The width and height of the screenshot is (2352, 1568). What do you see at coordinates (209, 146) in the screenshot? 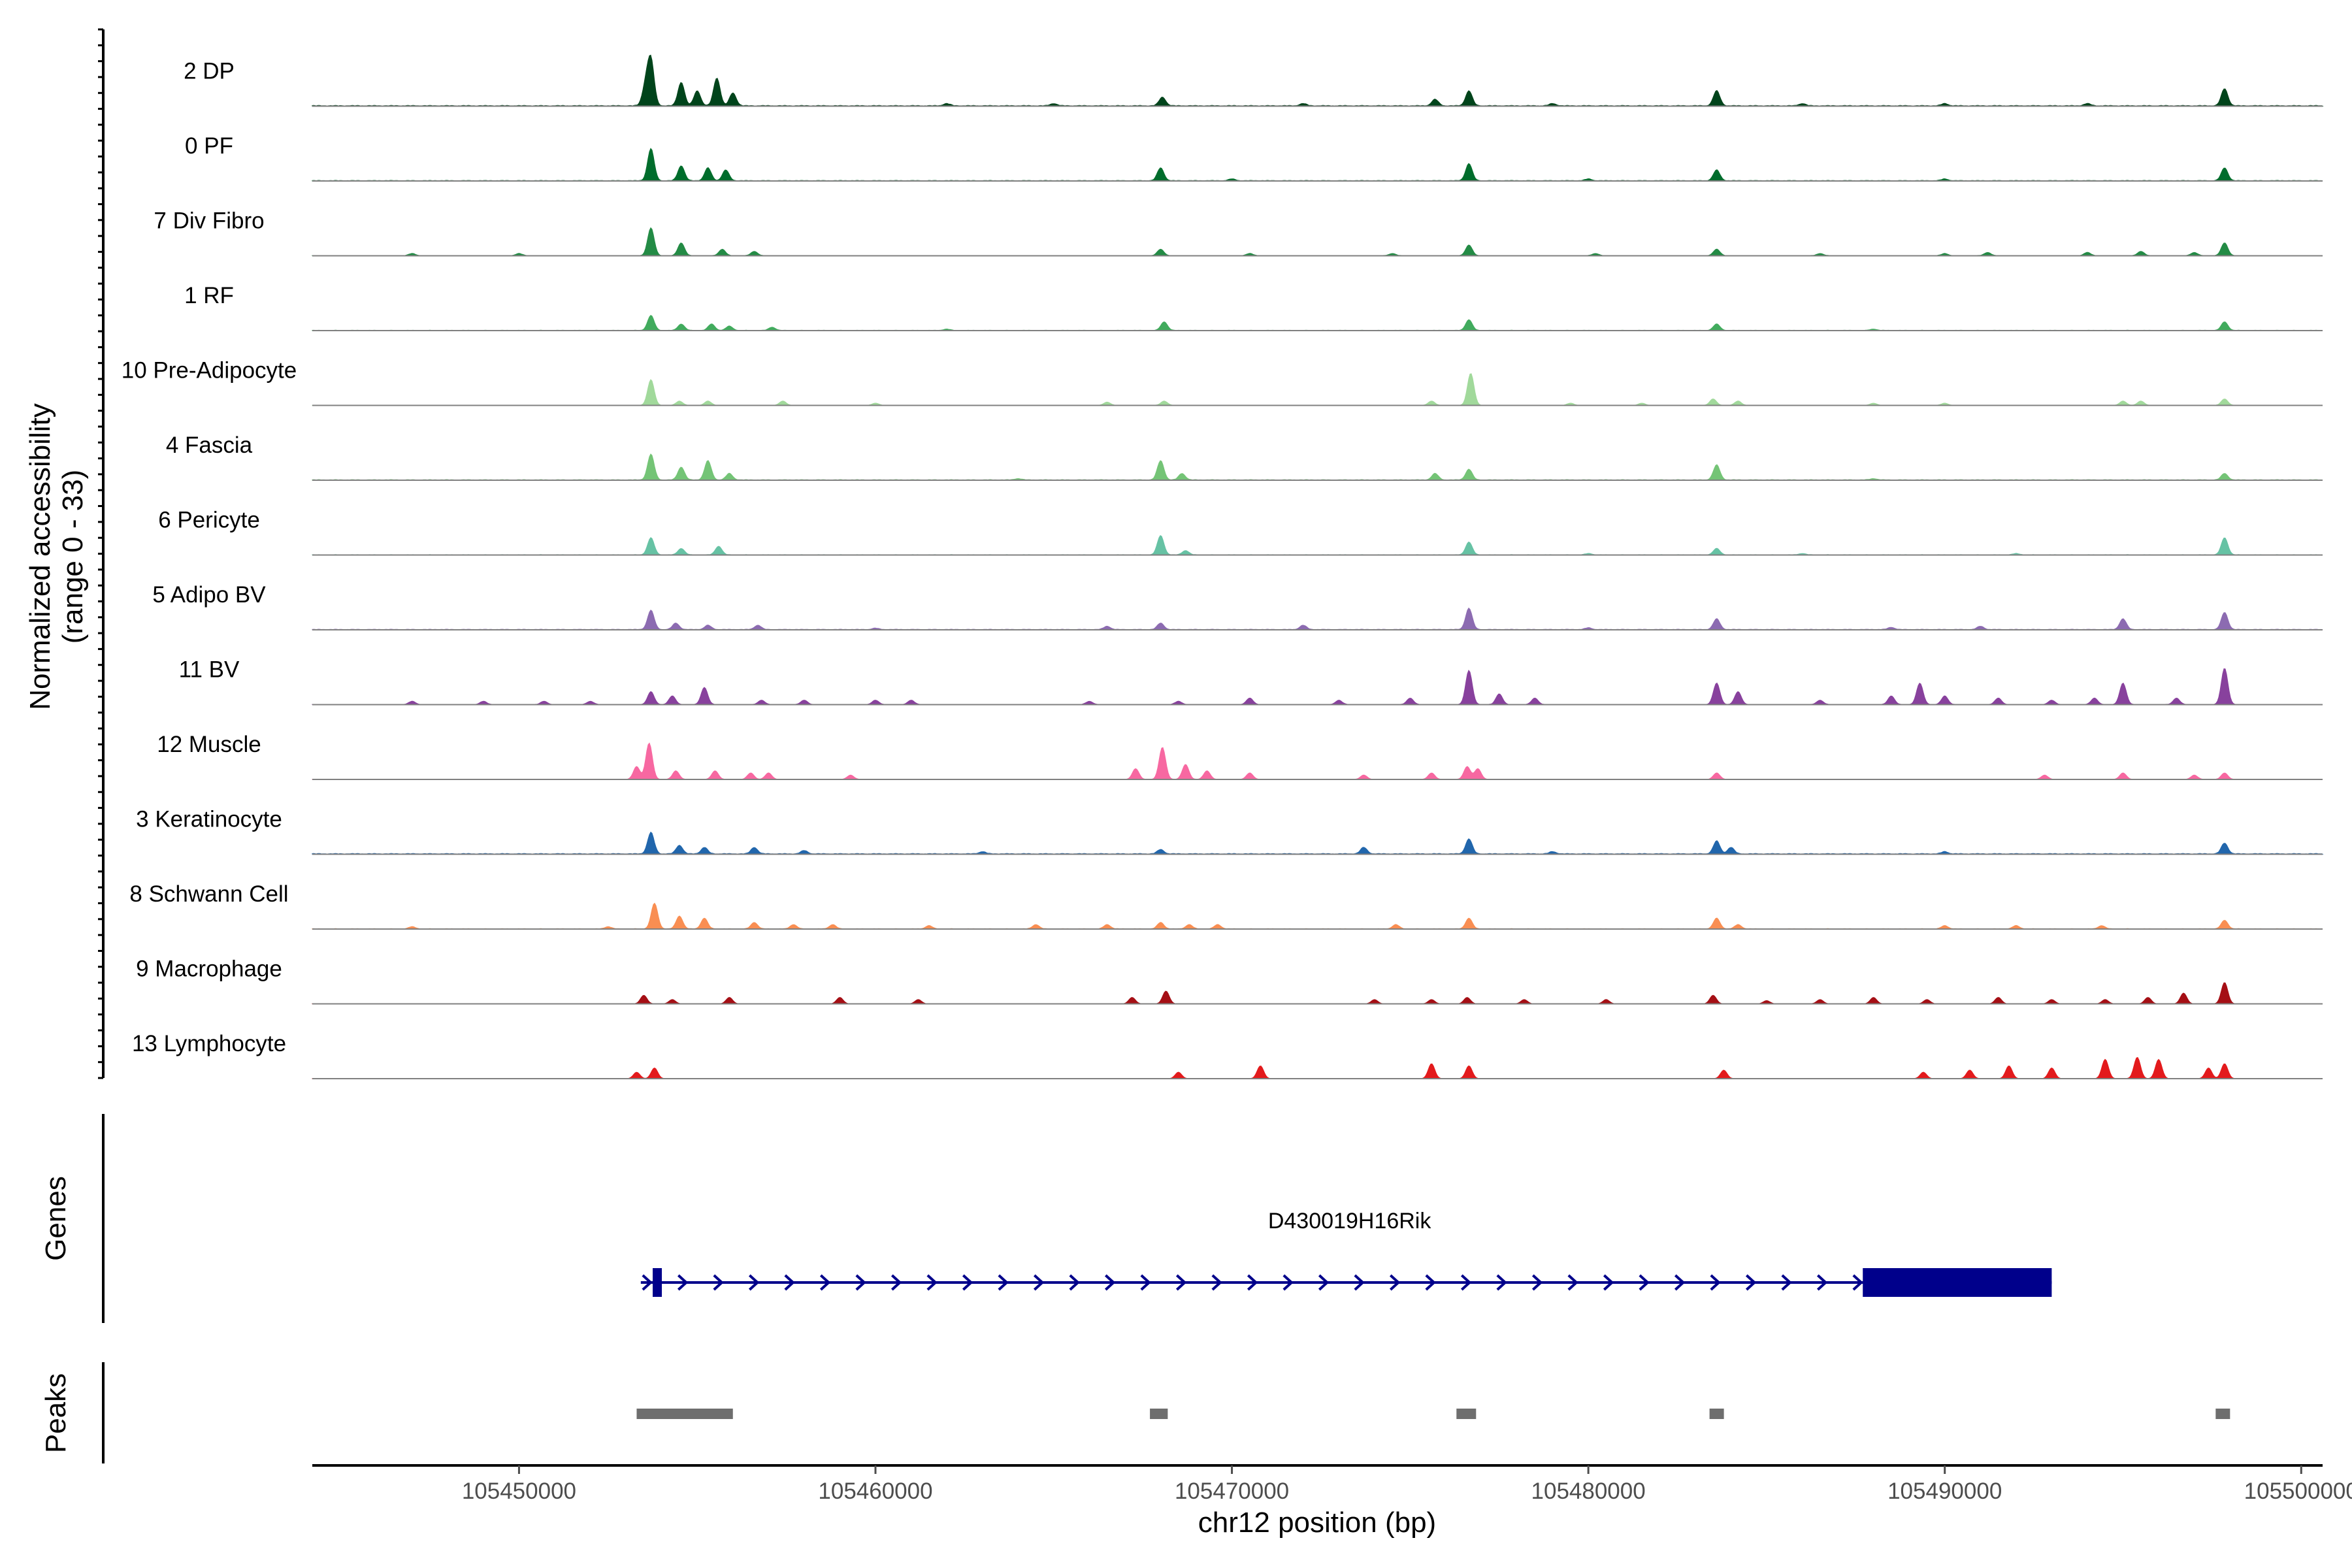
I see `track-label: 0 PF` at bounding box center [209, 146].